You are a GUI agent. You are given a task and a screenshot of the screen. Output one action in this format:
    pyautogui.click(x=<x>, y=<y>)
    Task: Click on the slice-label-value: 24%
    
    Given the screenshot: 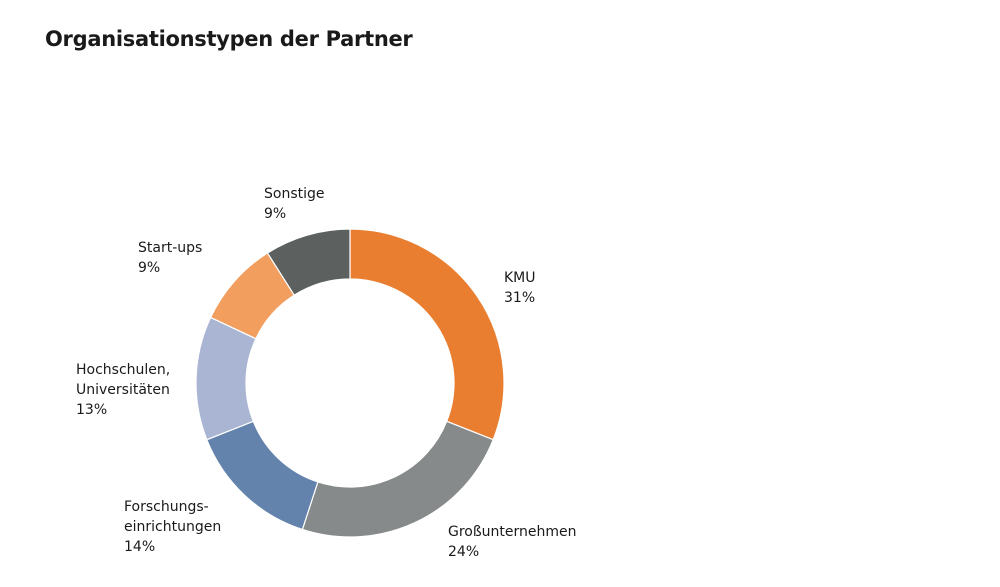 What is the action you would take?
    pyautogui.click(x=464, y=552)
    